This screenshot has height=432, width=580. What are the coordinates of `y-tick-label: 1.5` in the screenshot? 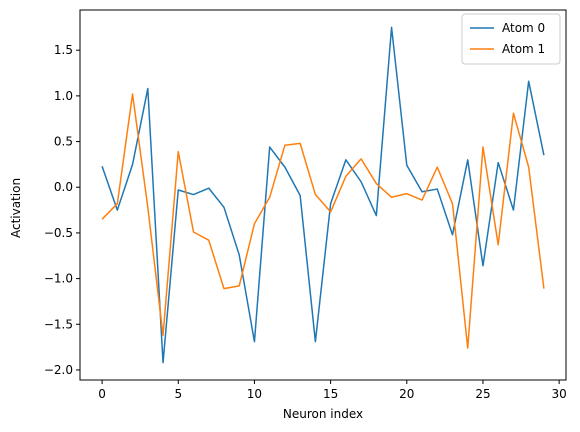 It's located at (63, 50).